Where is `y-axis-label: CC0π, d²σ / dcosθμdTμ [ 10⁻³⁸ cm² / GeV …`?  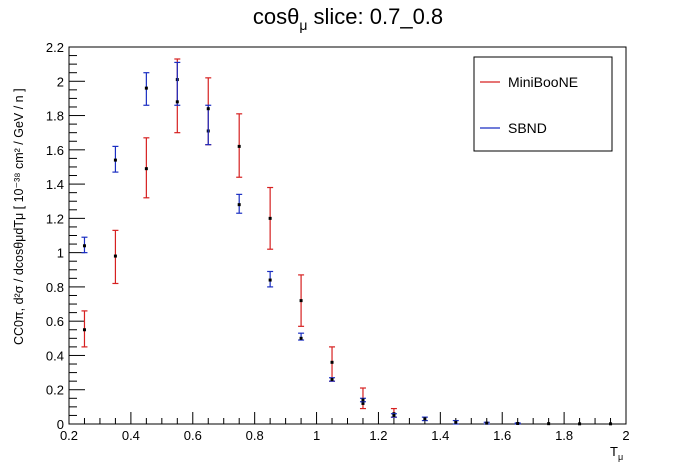 y-axis-label: CC0π, d²σ / dcosθμdTμ [ 10⁻³⁸ cm² / GeV … is located at coordinates (19, 216).